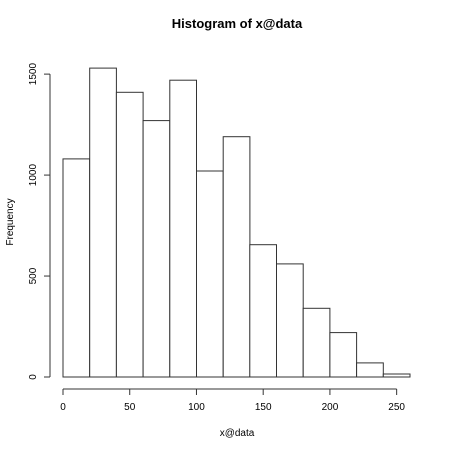 Image resolution: width=450 pixels, height=450 pixels. I want to click on x-tick-label: 150, so click(263, 407).